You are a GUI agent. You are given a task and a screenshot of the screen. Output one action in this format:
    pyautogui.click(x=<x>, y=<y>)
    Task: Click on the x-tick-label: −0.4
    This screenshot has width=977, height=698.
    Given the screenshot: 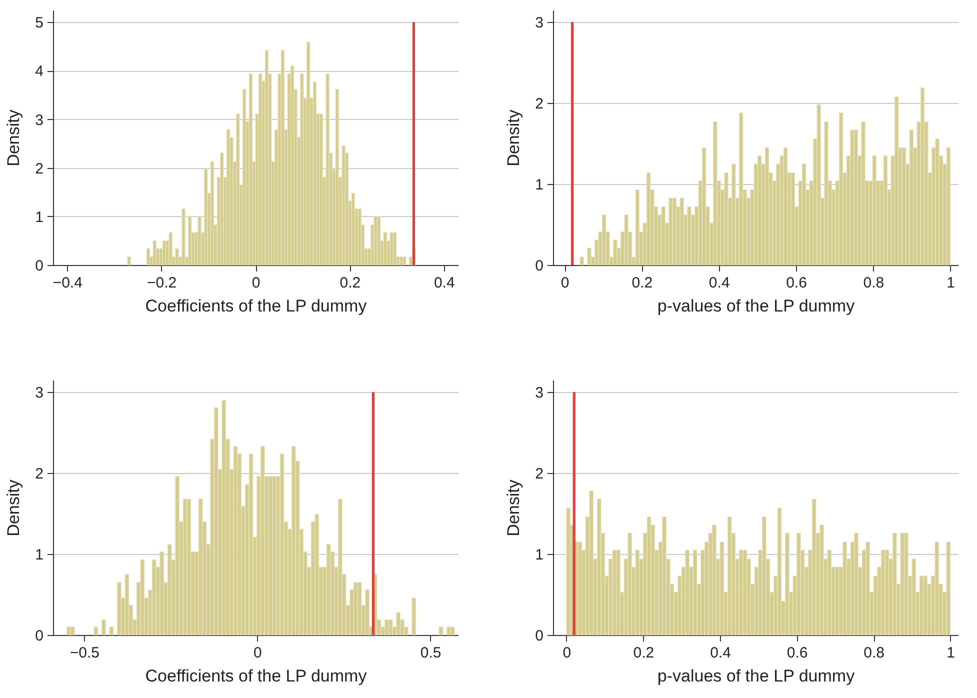 What is the action you would take?
    pyautogui.click(x=67, y=283)
    